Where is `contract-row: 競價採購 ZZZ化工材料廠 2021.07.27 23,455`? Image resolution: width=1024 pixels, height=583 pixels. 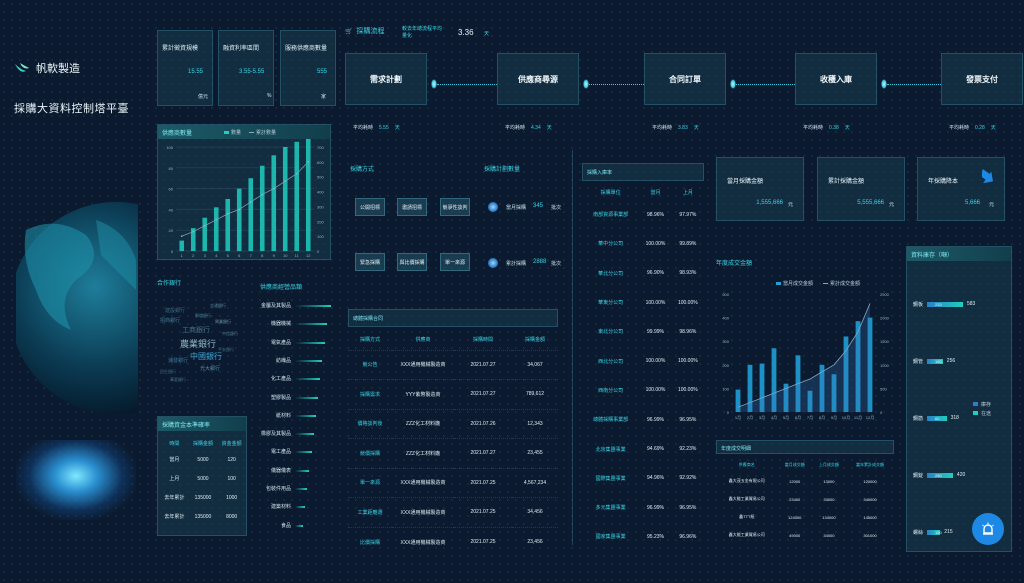
contract-row: 競價採購 ZZZ化工材料廠 2021.07.27 23,455 is located at coordinates (453, 453).